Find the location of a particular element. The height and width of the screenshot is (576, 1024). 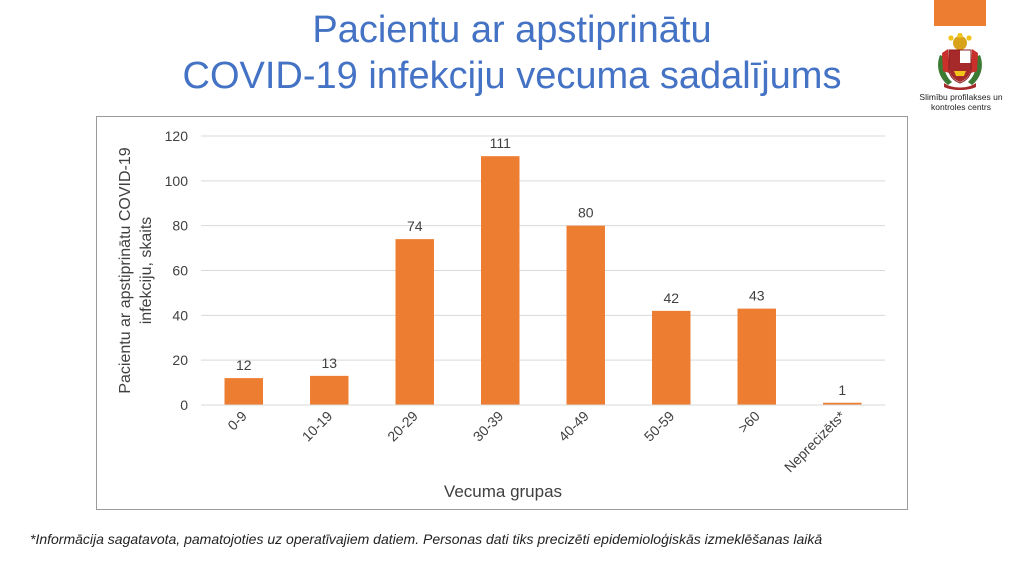

x-tick-label: Neprecizēts* is located at coordinates (815, 441).